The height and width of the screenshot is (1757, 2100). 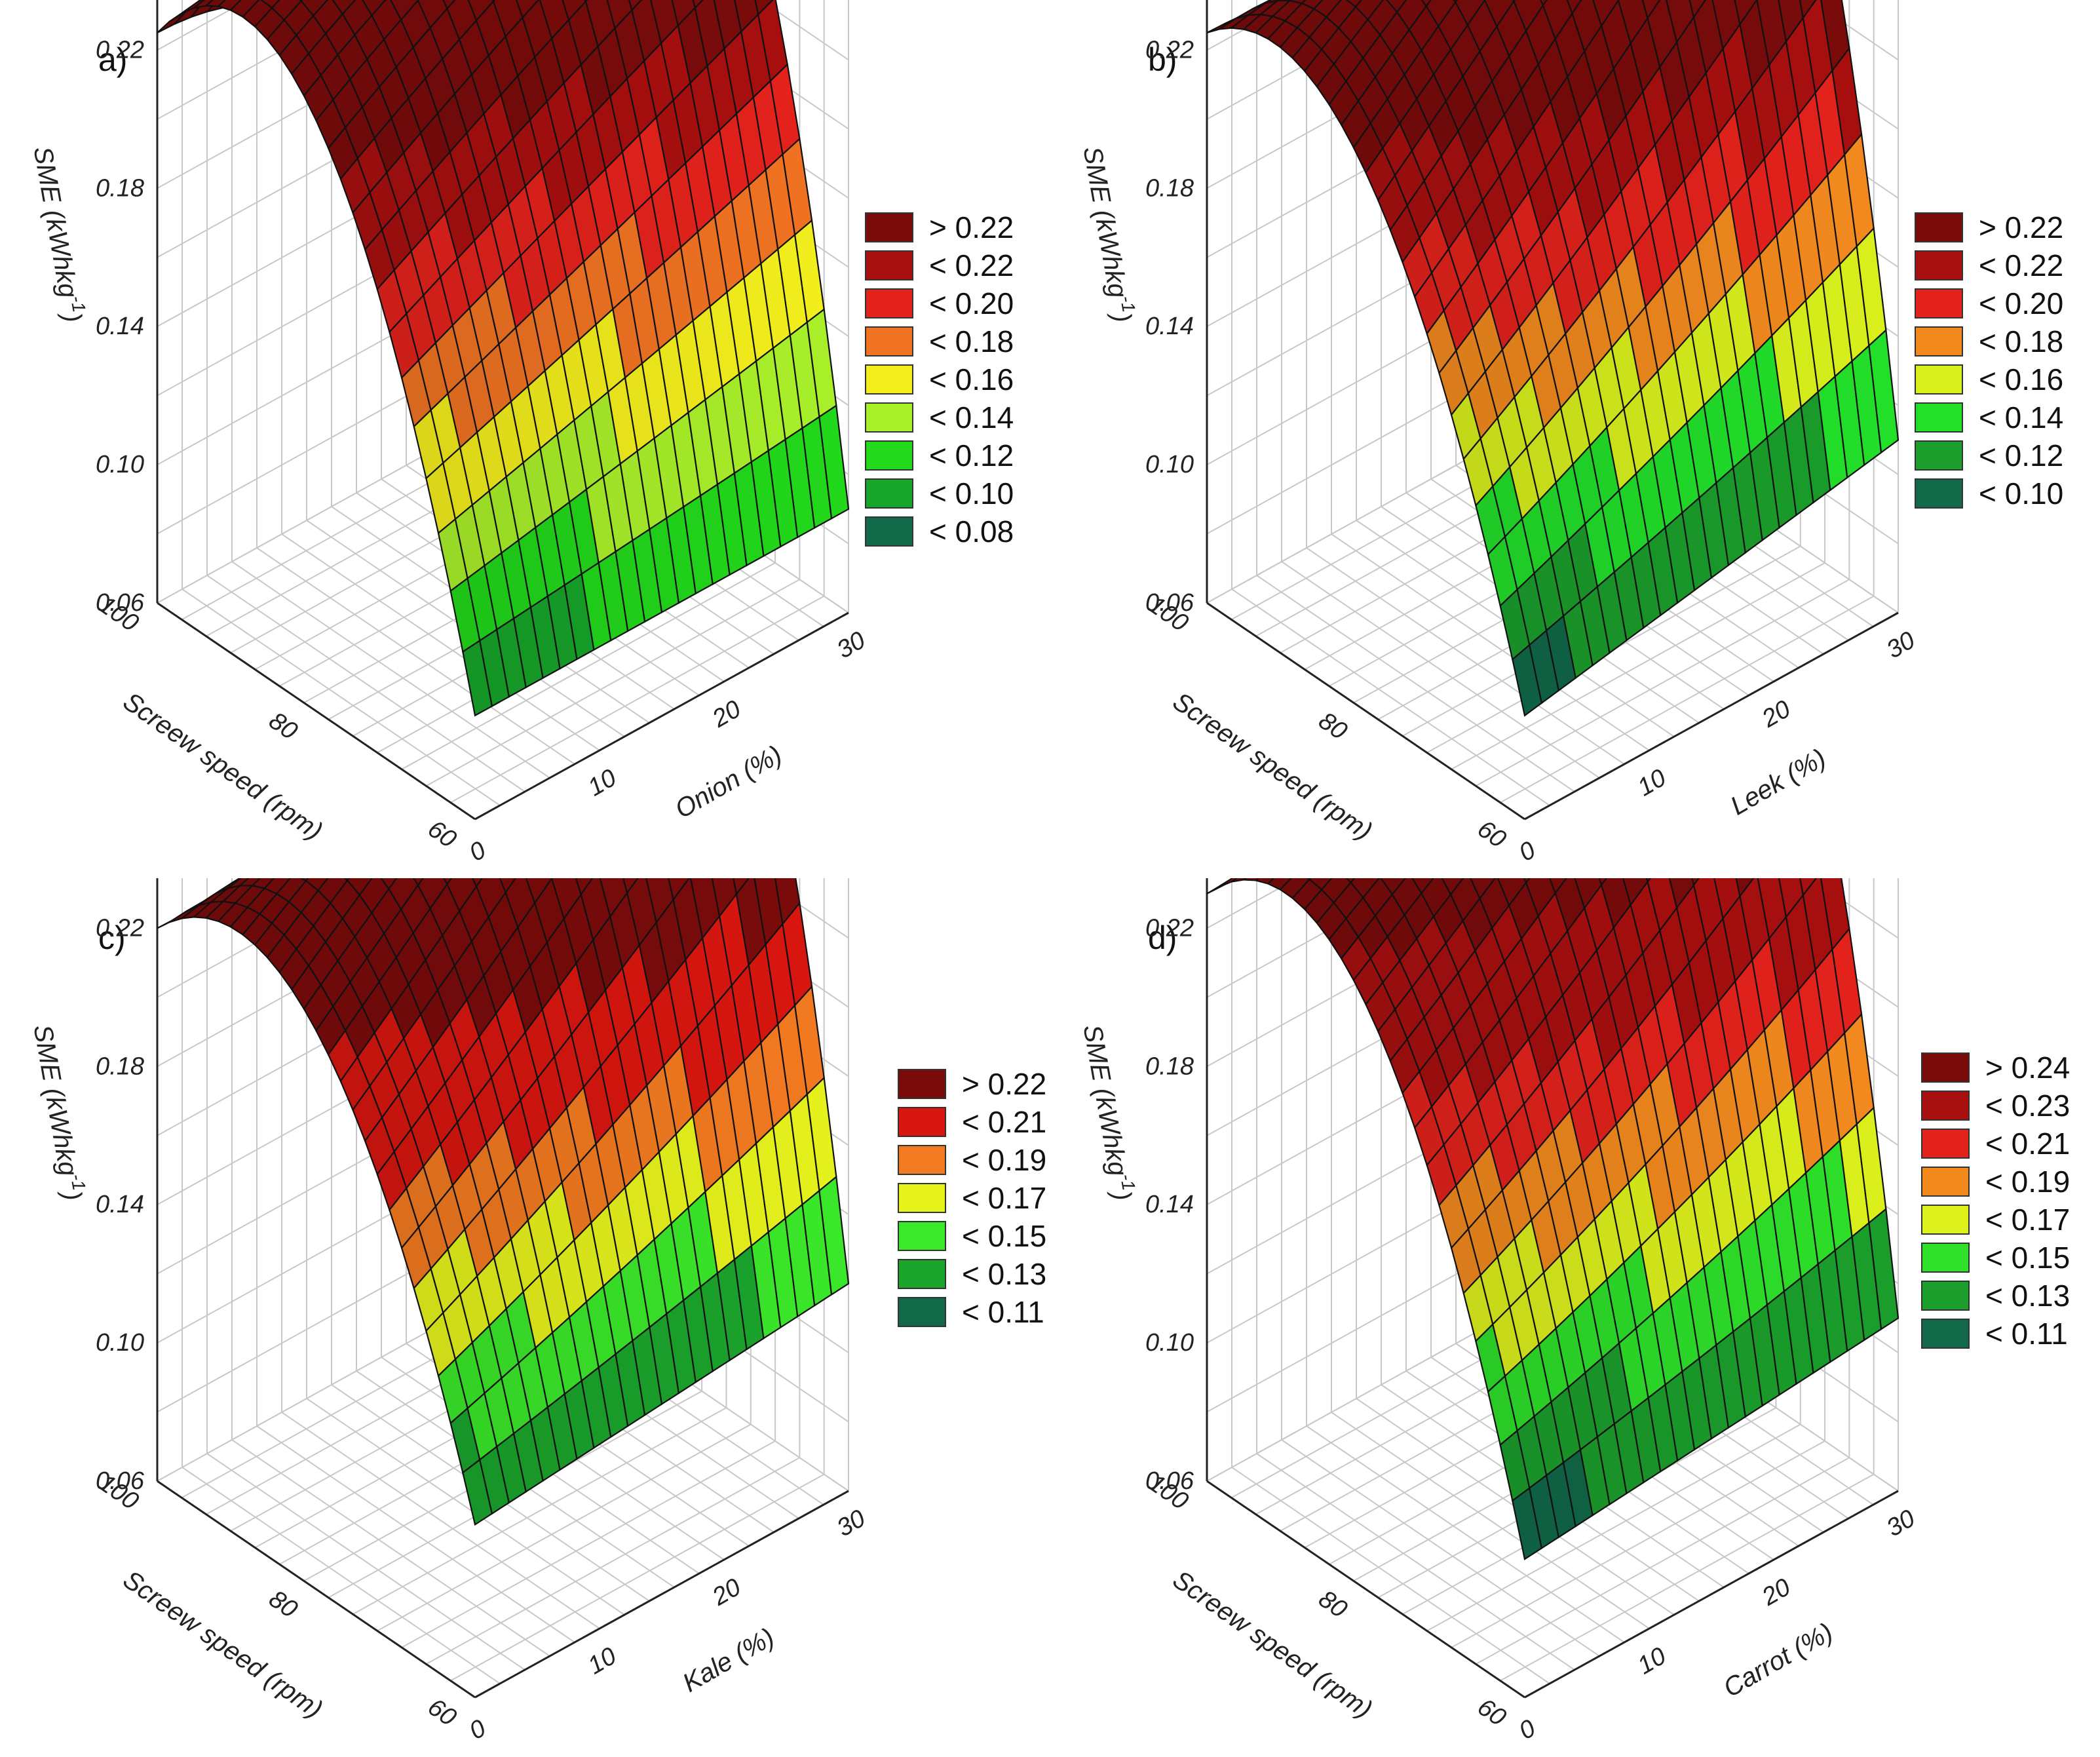 What do you see at coordinates (2028, 1144) in the screenshot?
I see `legend-label: < 0.21` at bounding box center [2028, 1144].